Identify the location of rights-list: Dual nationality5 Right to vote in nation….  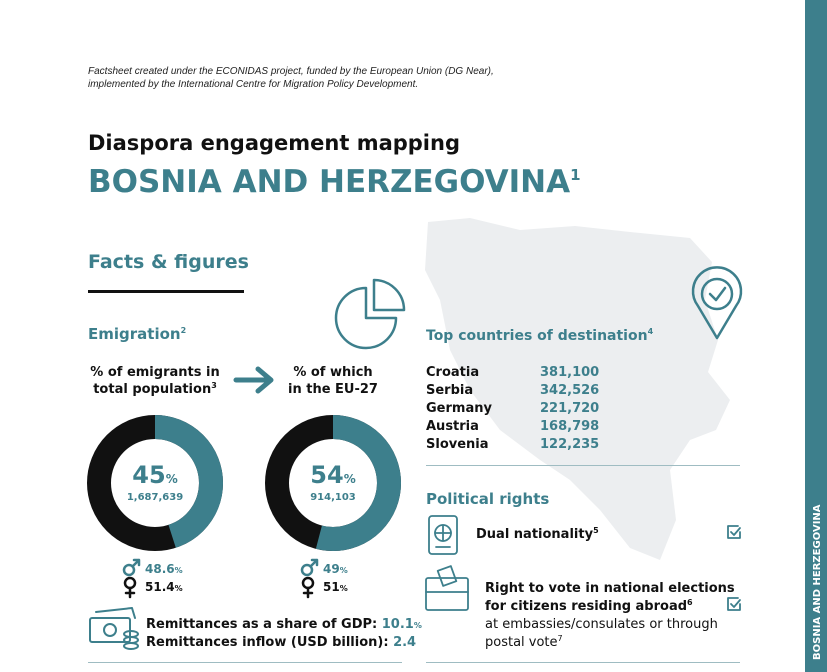
(608, 587).